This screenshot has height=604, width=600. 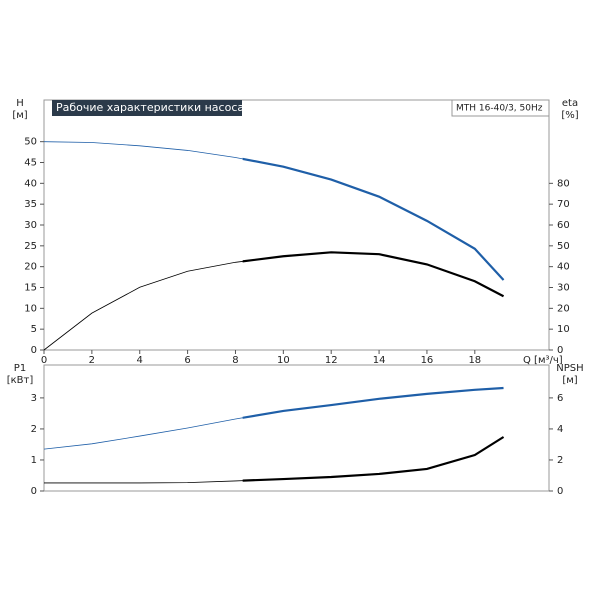 I want to click on y2-tick-label: 50, so click(x=563, y=246).